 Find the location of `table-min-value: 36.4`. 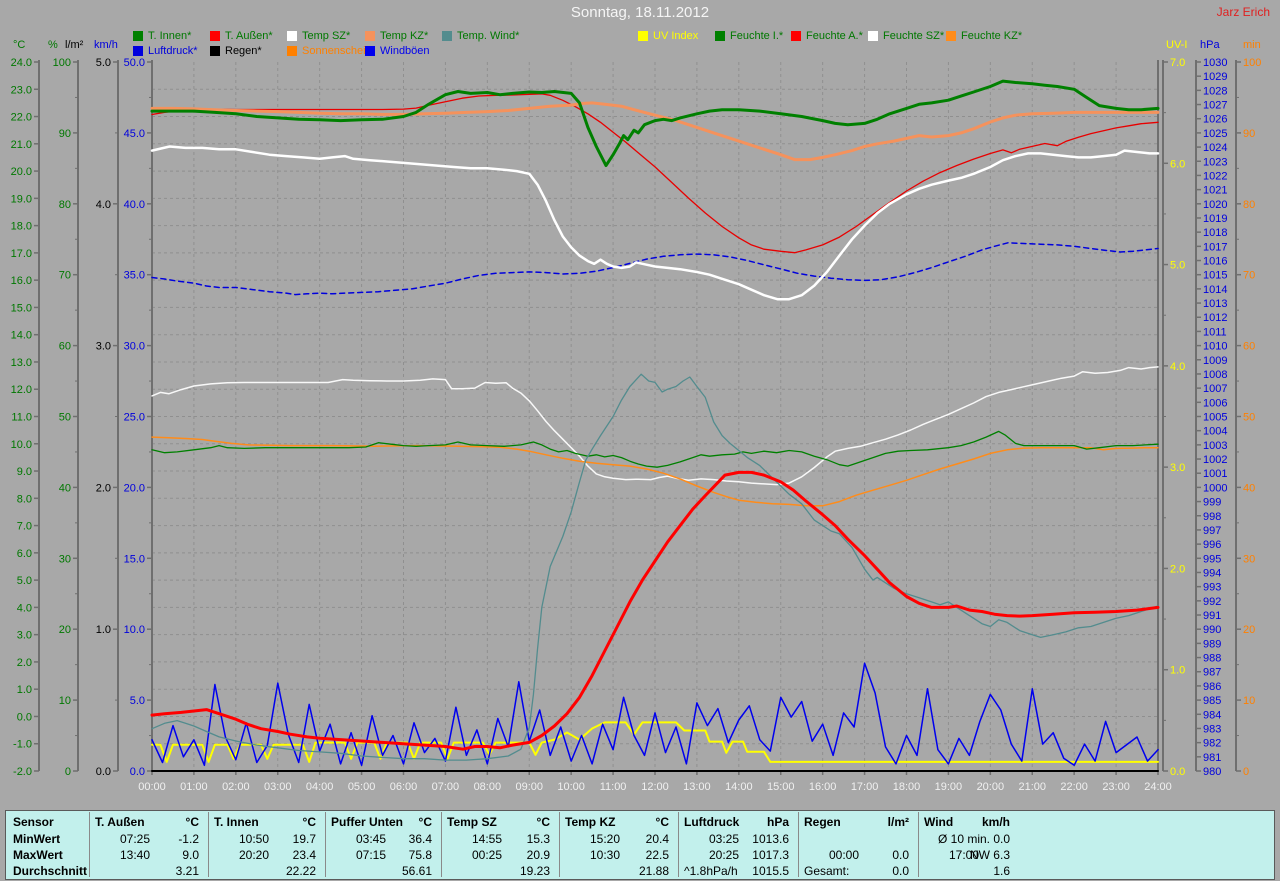

table-min-value: 36.4 is located at coordinates (420, 839).